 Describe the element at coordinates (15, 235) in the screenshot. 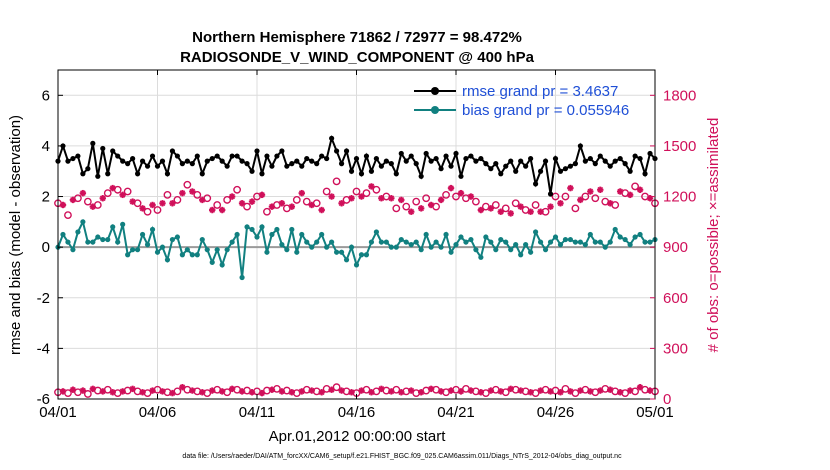

I see `y-left-axis-label: rmse and bias (model - observation)` at that location.